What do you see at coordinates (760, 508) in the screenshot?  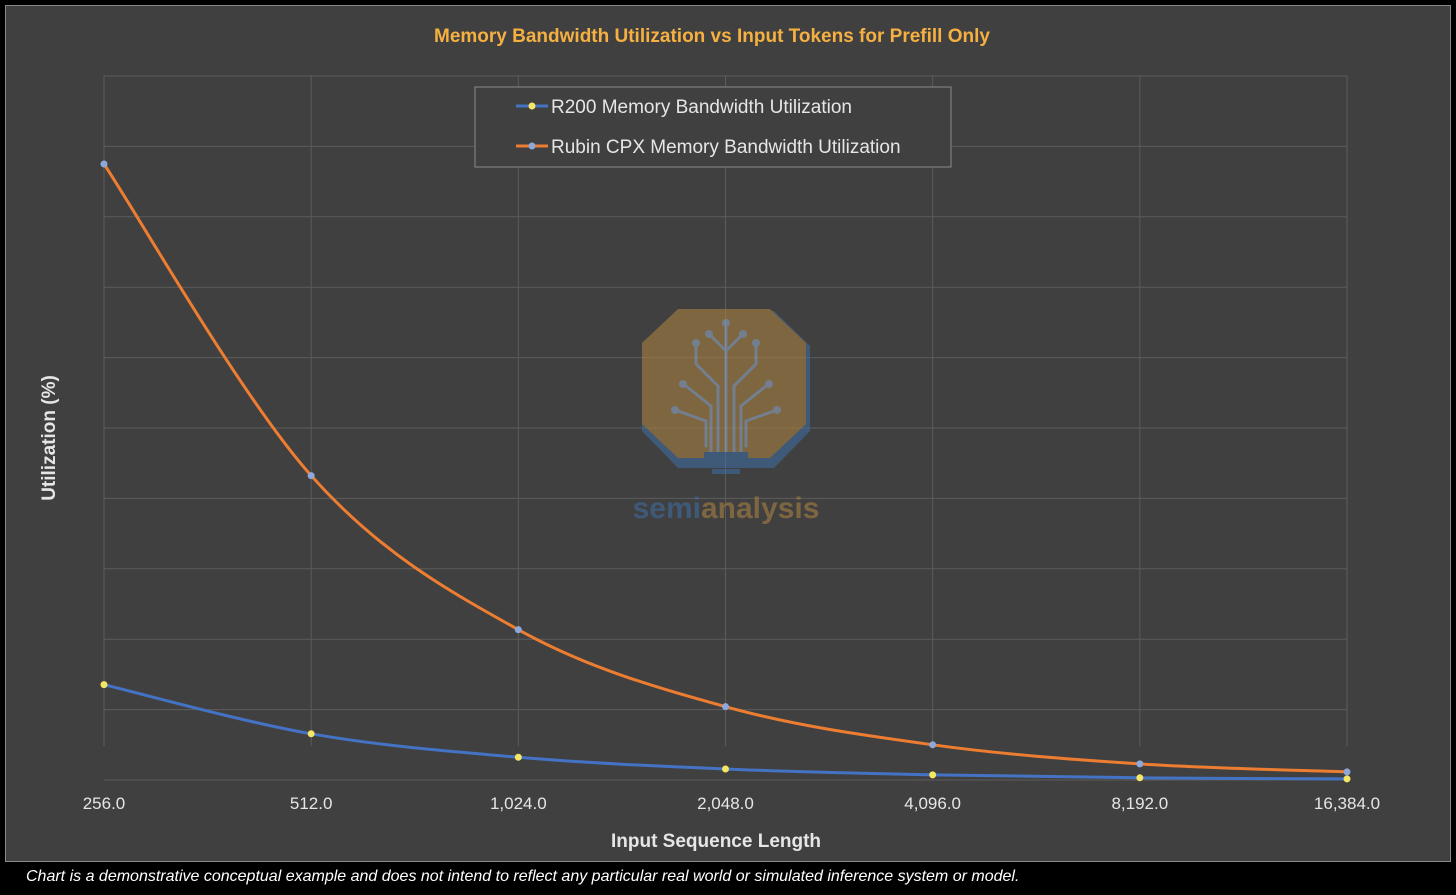 I see `watermark-text-analysis: analysis` at bounding box center [760, 508].